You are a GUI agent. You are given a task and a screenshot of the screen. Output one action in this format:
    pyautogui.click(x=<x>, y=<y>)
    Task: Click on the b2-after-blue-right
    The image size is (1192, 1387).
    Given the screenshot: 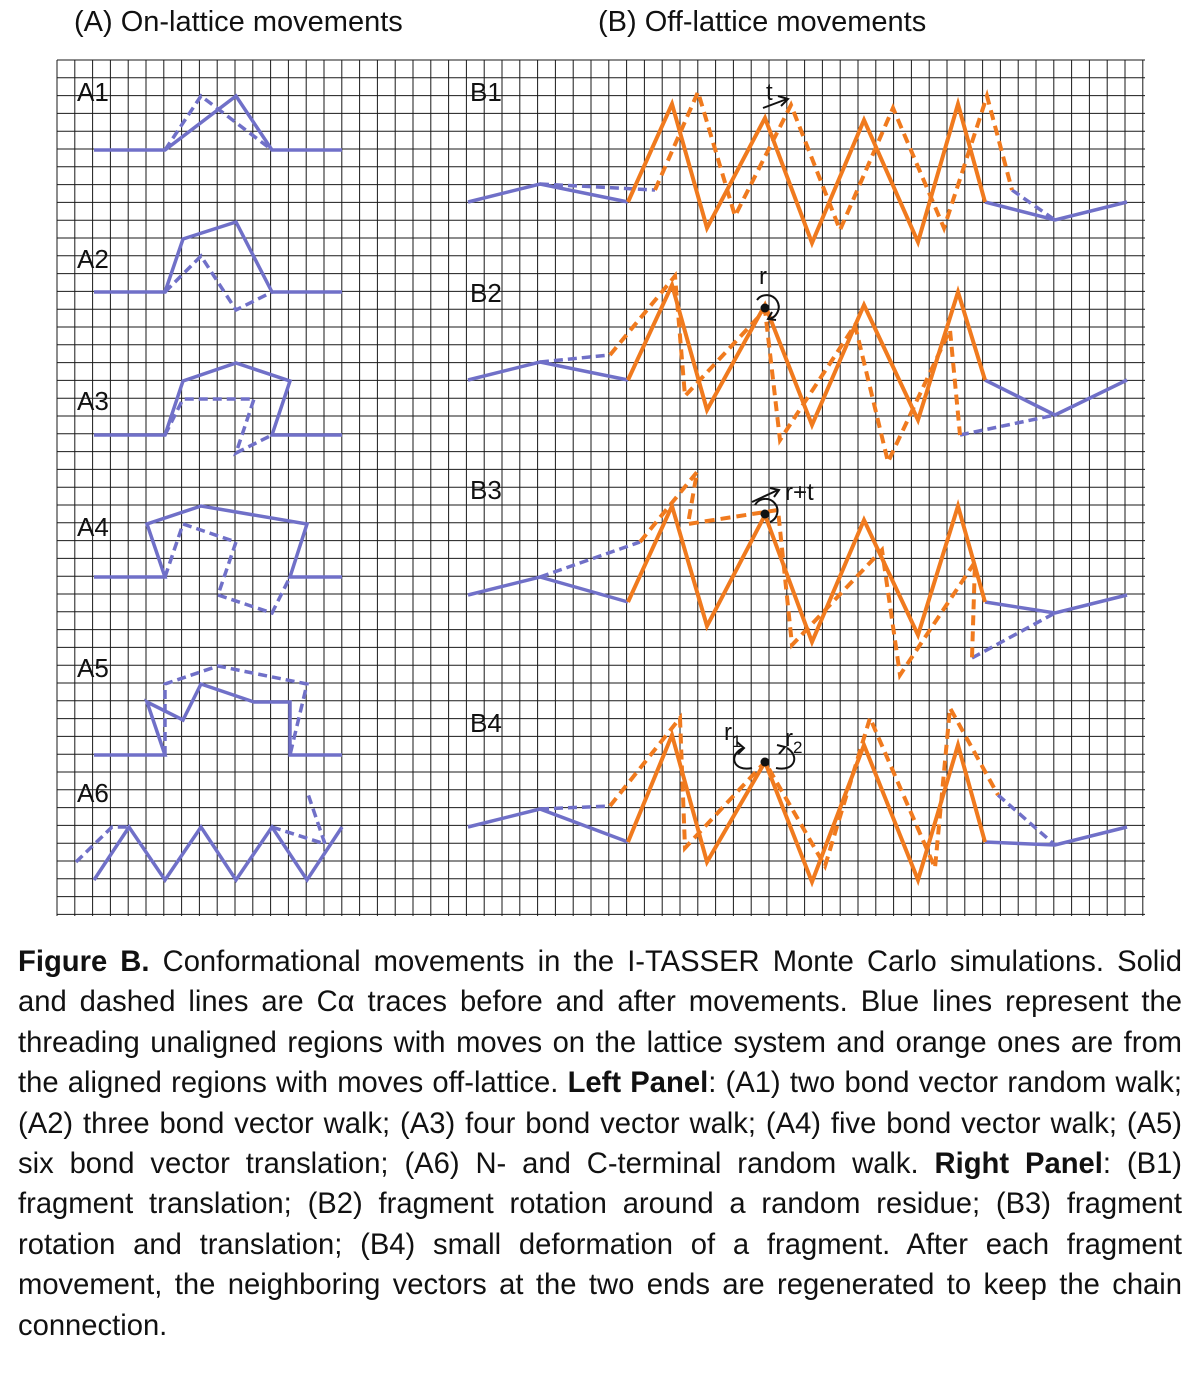 What is the action you would take?
    pyautogui.click(x=1007, y=425)
    